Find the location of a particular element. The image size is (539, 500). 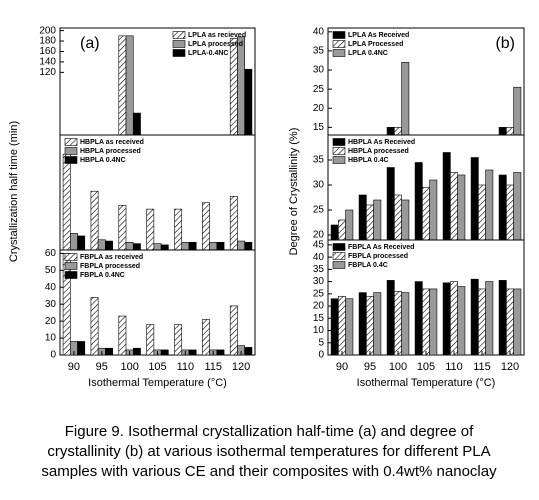

y-tick-label: 15 is located at coordinates (319, 127).